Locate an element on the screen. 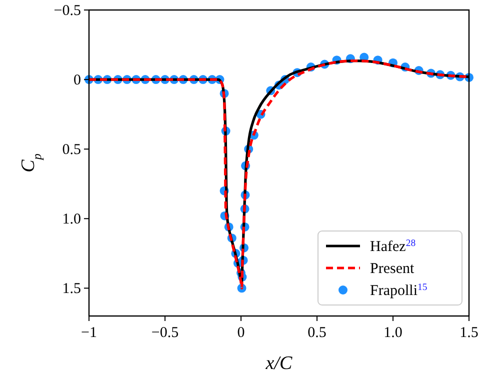 The height and width of the screenshot is (383, 498). x-tick-label: 0 is located at coordinates (241, 333).